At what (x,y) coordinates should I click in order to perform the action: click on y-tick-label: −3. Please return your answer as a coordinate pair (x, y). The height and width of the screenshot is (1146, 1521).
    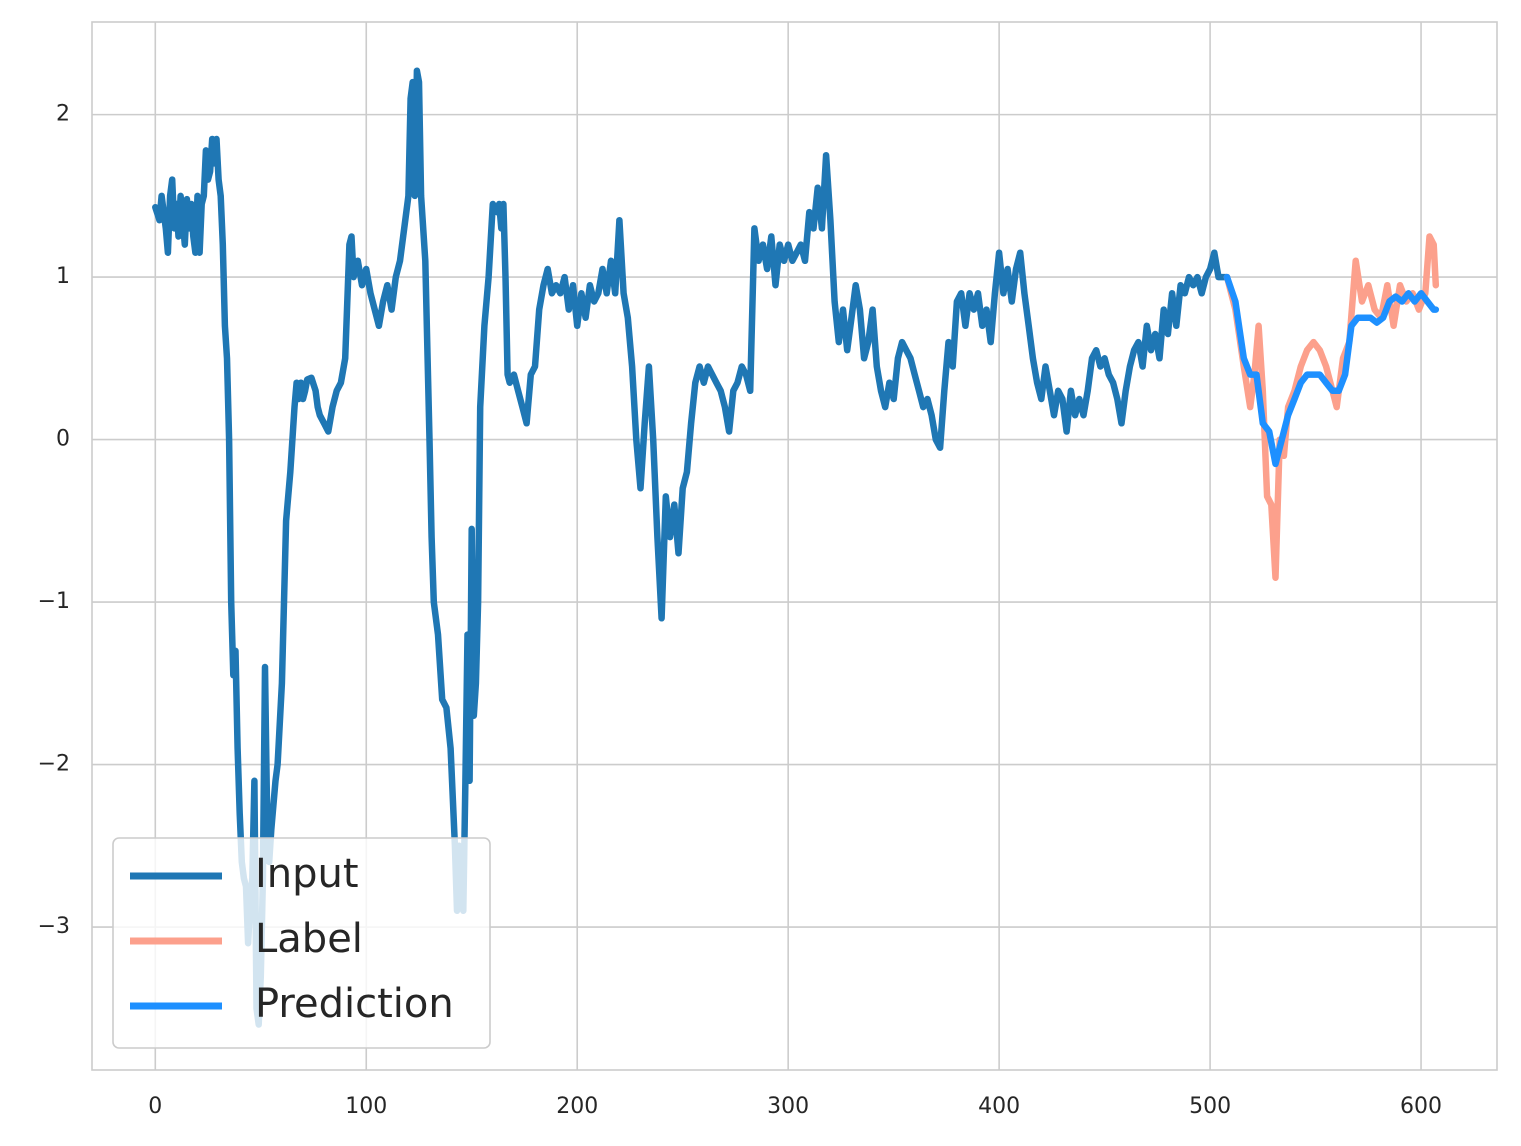
    Looking at the image, I should click on (54, 926).